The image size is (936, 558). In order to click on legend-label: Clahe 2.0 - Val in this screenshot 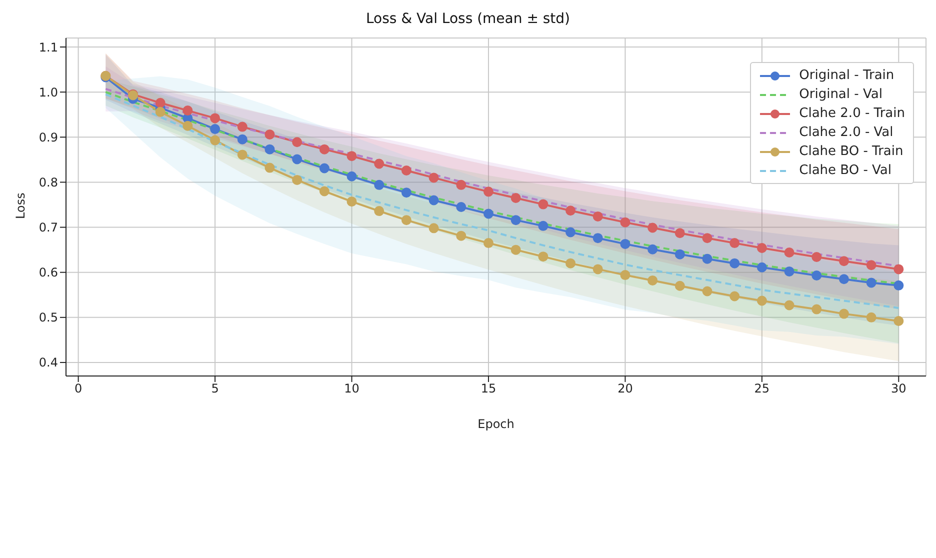, I will do `click(846, 132)`.